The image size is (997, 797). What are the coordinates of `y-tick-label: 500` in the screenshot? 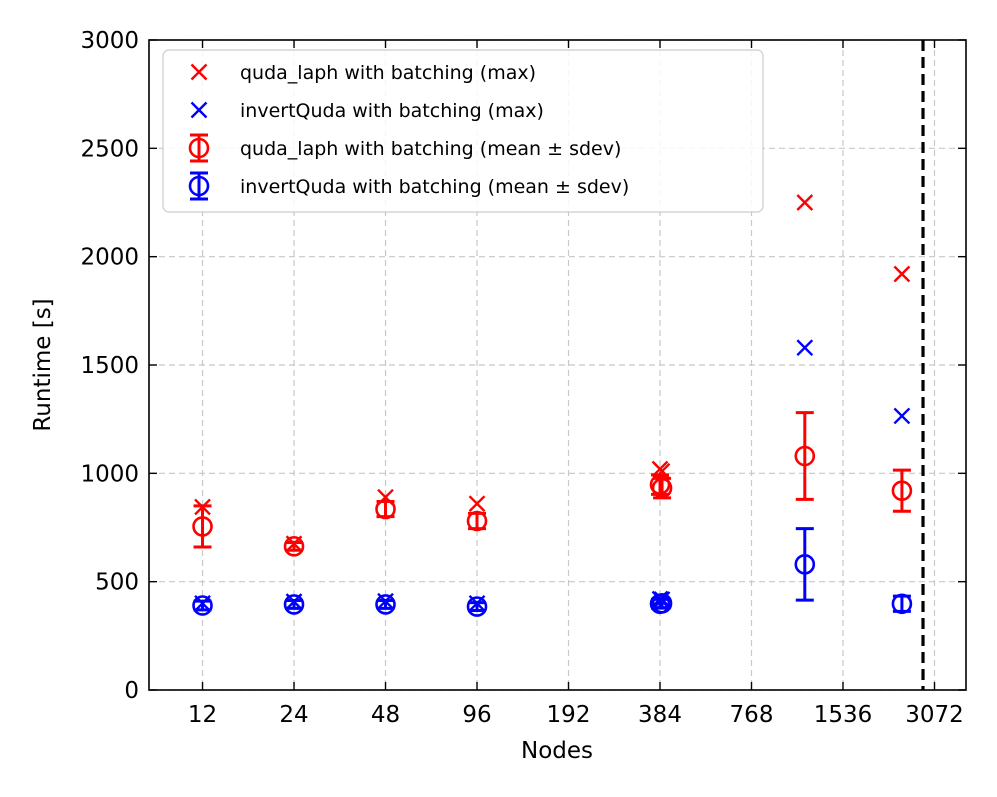 It's located at (117, 583).